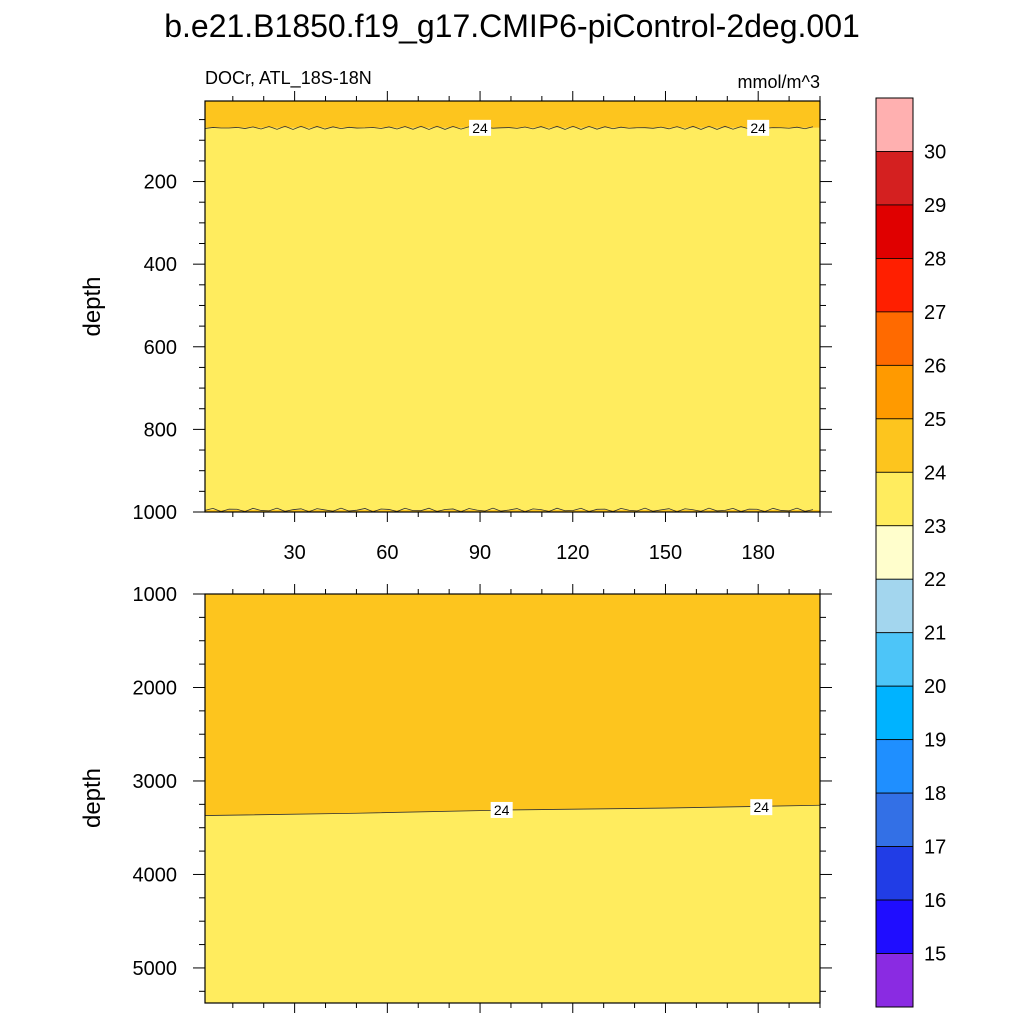  I want to click on top-y-tick-label: 800, so click(160, 430).